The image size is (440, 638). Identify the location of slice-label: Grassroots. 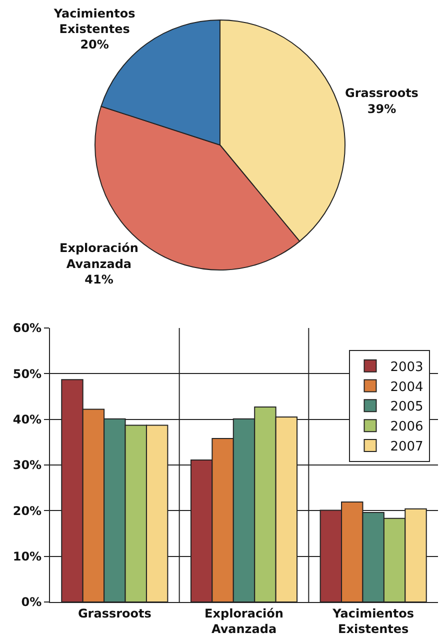
(381, 93).